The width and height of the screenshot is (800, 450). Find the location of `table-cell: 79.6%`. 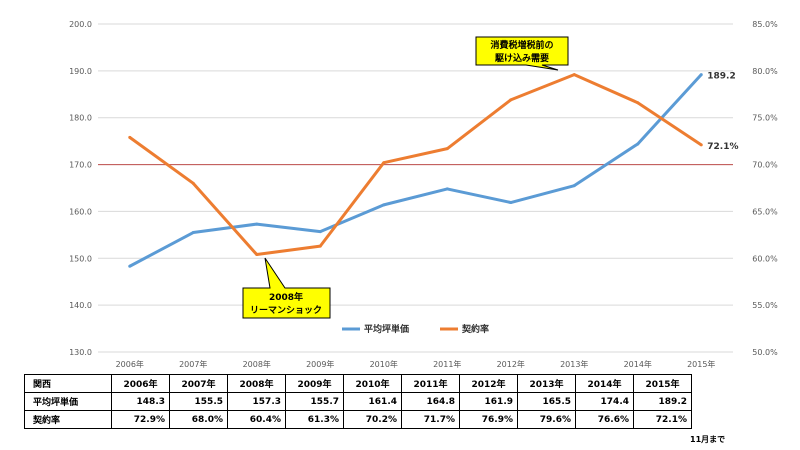

table-cell: 79.6% is located at coordinates (546, 419).